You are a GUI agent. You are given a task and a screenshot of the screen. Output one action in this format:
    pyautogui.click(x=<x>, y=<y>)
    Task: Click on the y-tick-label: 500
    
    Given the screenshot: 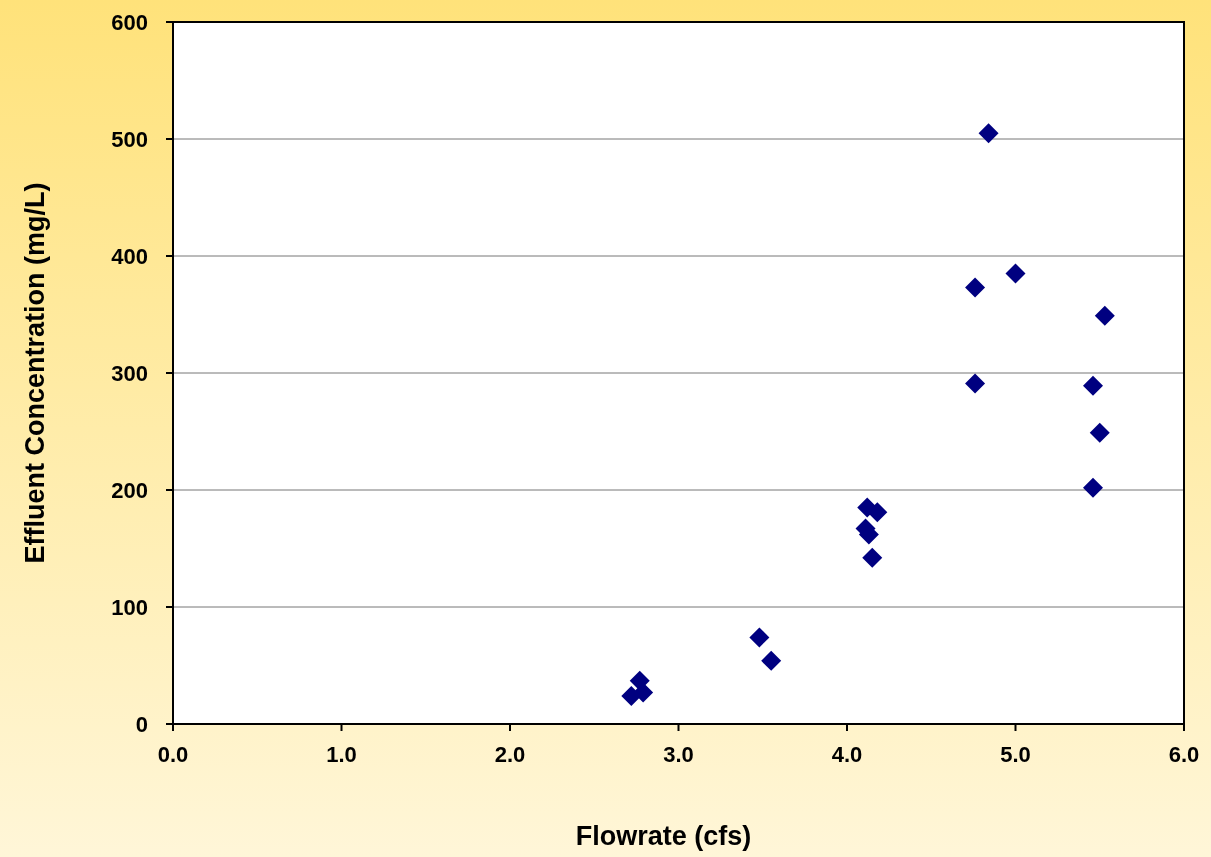 What is the action you would take?
    pyautogui.click(x=129, y=139)
    